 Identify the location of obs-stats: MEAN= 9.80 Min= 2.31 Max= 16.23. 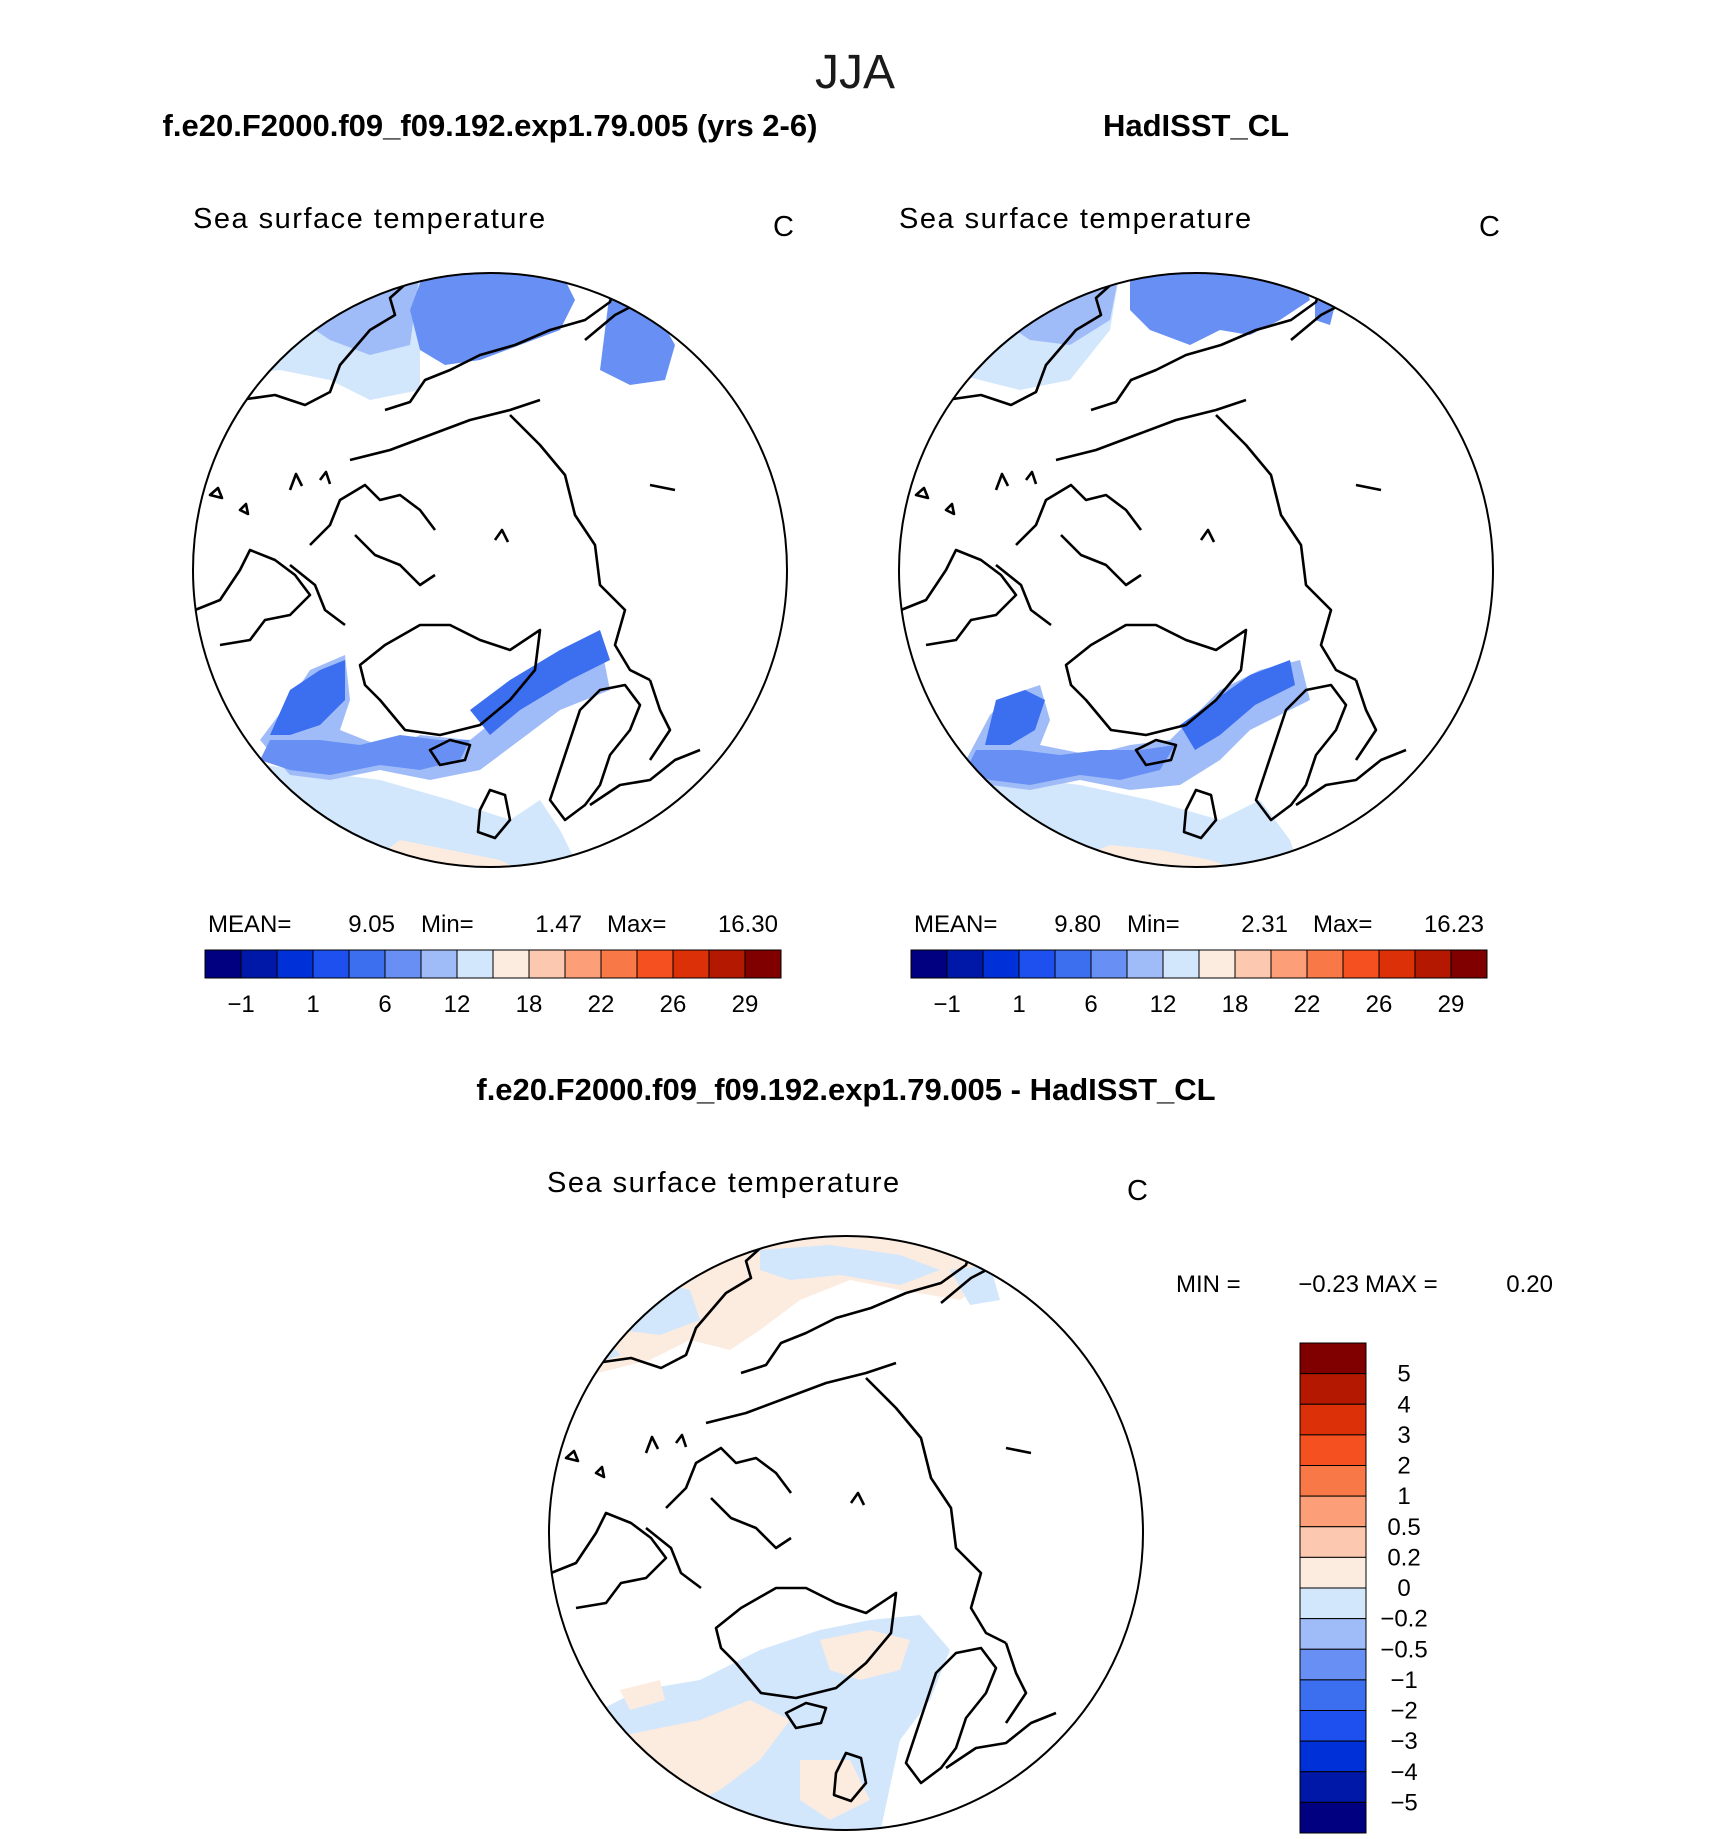
(1199, 924).